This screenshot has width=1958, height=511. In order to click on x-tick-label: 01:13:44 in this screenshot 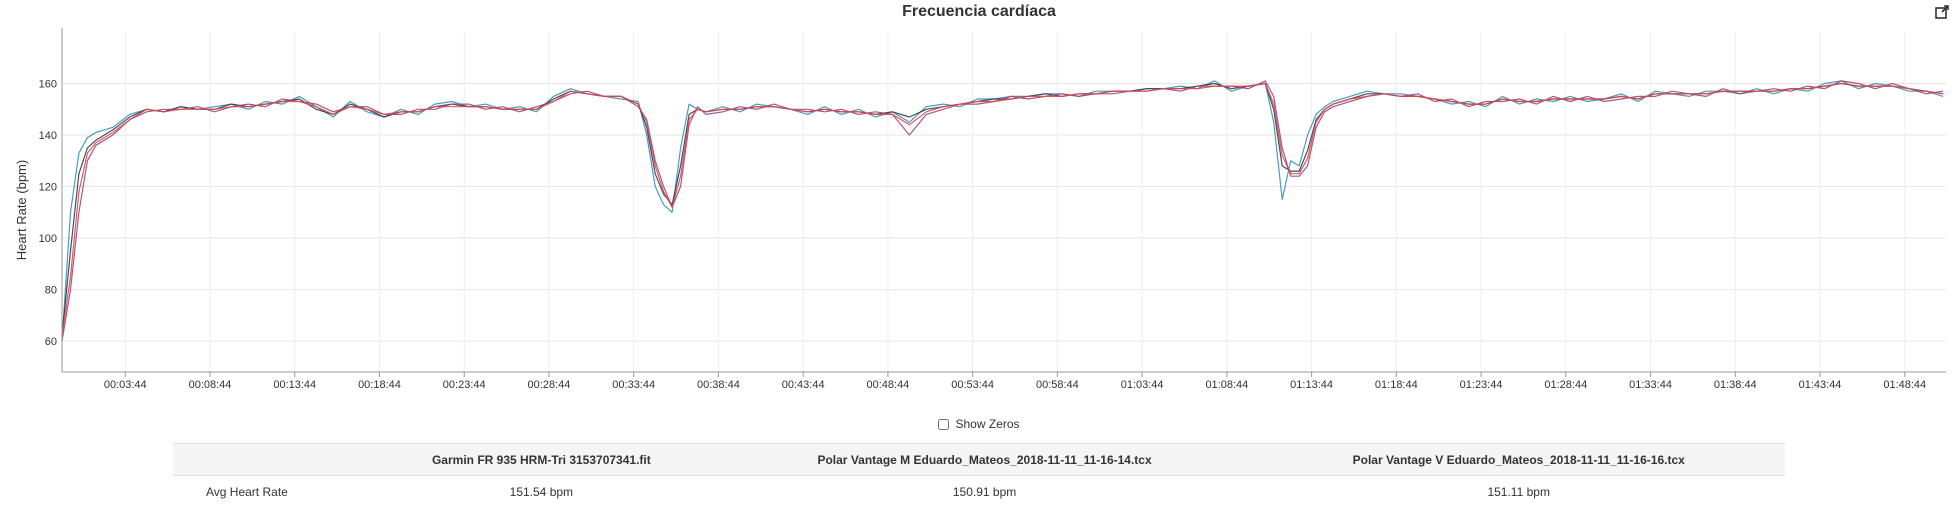, I will do `click(1311, 385)`.